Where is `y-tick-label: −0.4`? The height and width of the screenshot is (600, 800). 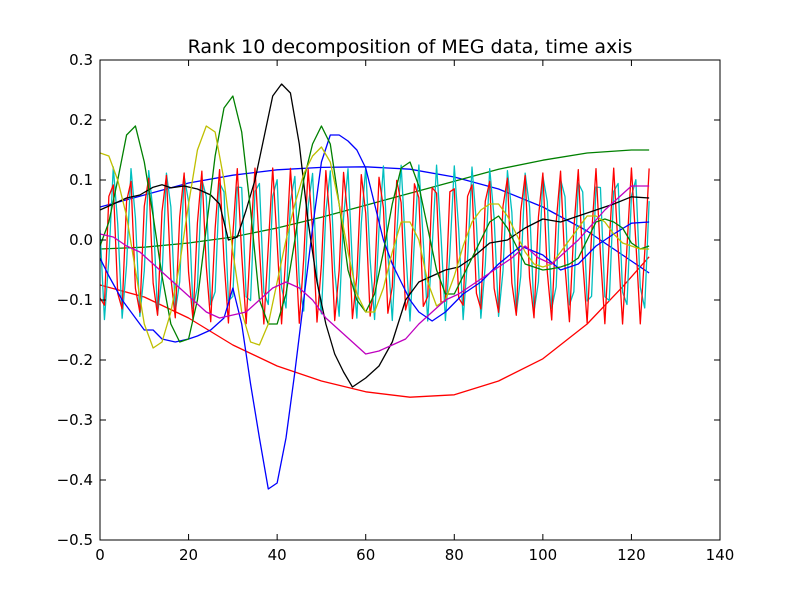 y-tick-label: −0.4 is located at coordinates (75, 480).